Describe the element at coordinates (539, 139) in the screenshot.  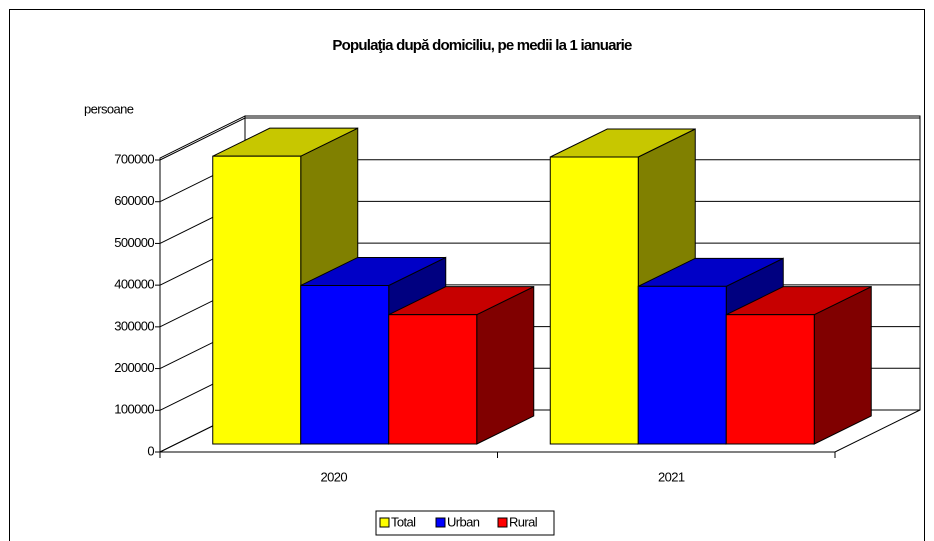
I see `grid-line` at that location.